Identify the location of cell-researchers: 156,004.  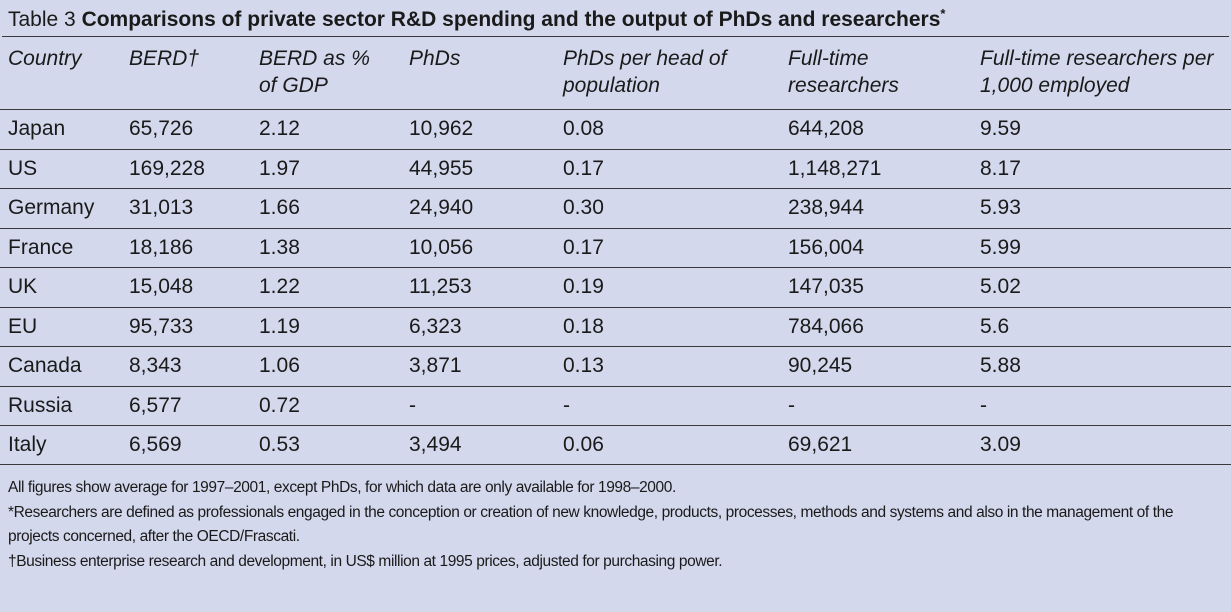
(826, 247).